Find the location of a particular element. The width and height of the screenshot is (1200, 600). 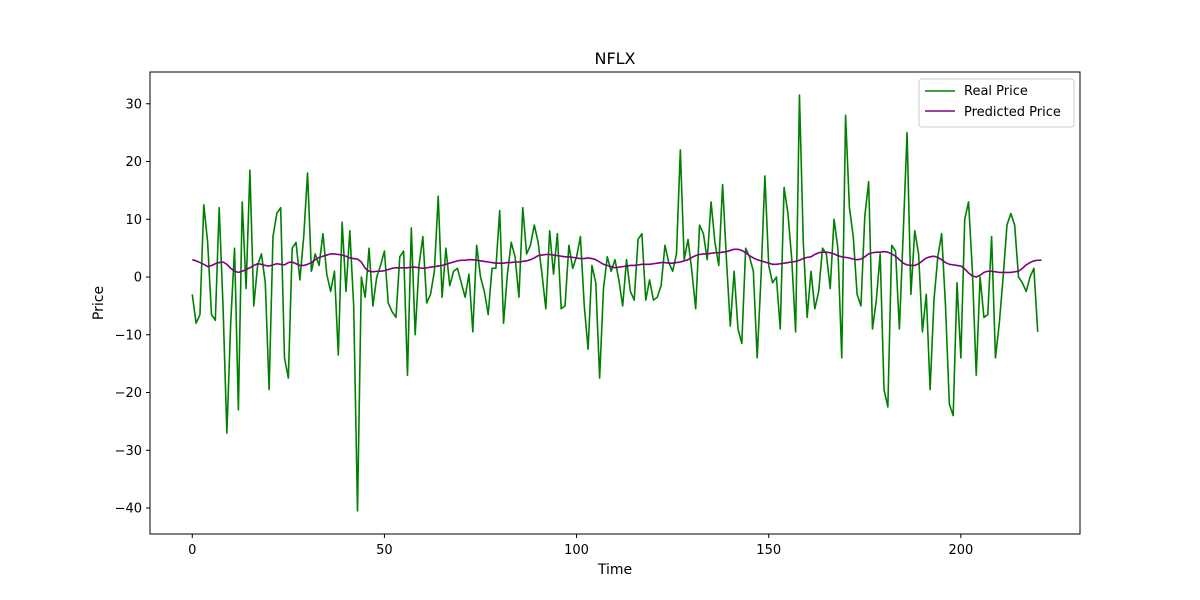

legend-label-real-price: Real Price is located at coordinates (996, 91).